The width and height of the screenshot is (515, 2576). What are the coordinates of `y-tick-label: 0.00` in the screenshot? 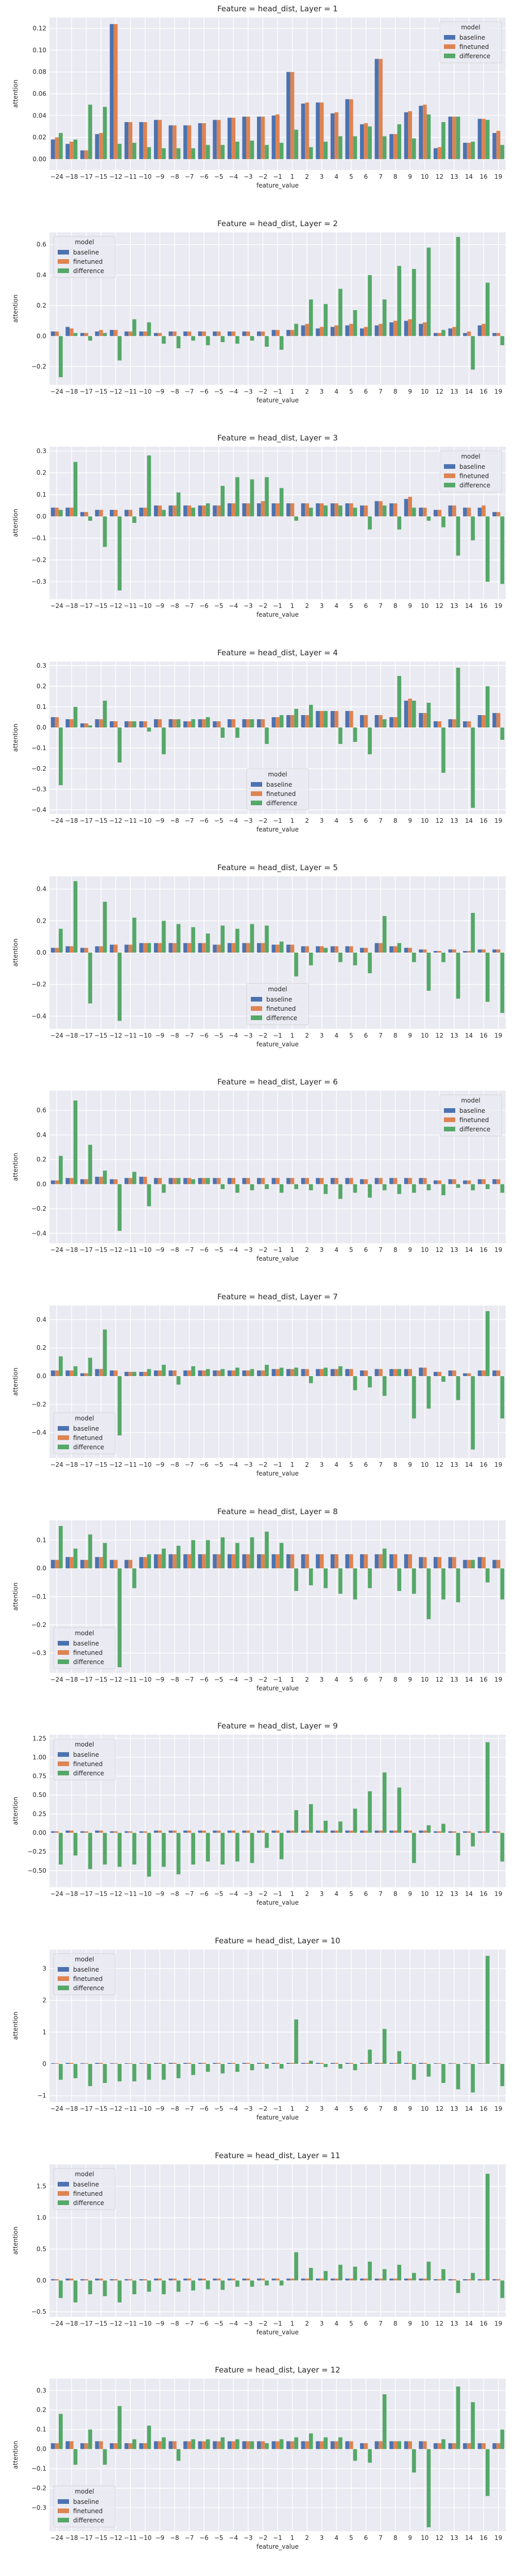 It's located at (39, 1833).